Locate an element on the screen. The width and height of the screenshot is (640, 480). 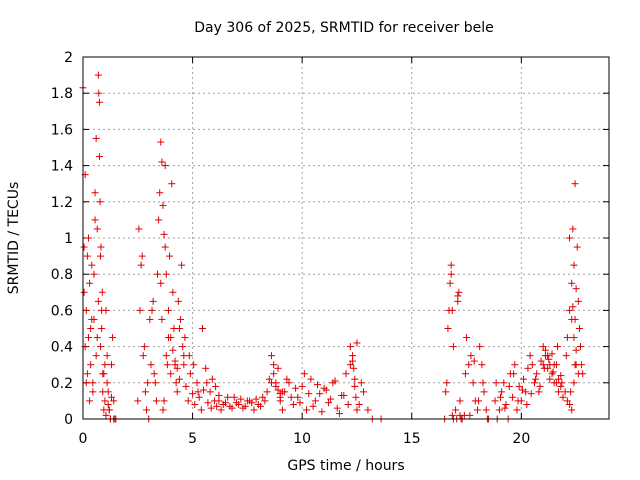
y-tick-label: 1.4 is located at coordinates (62, 167).